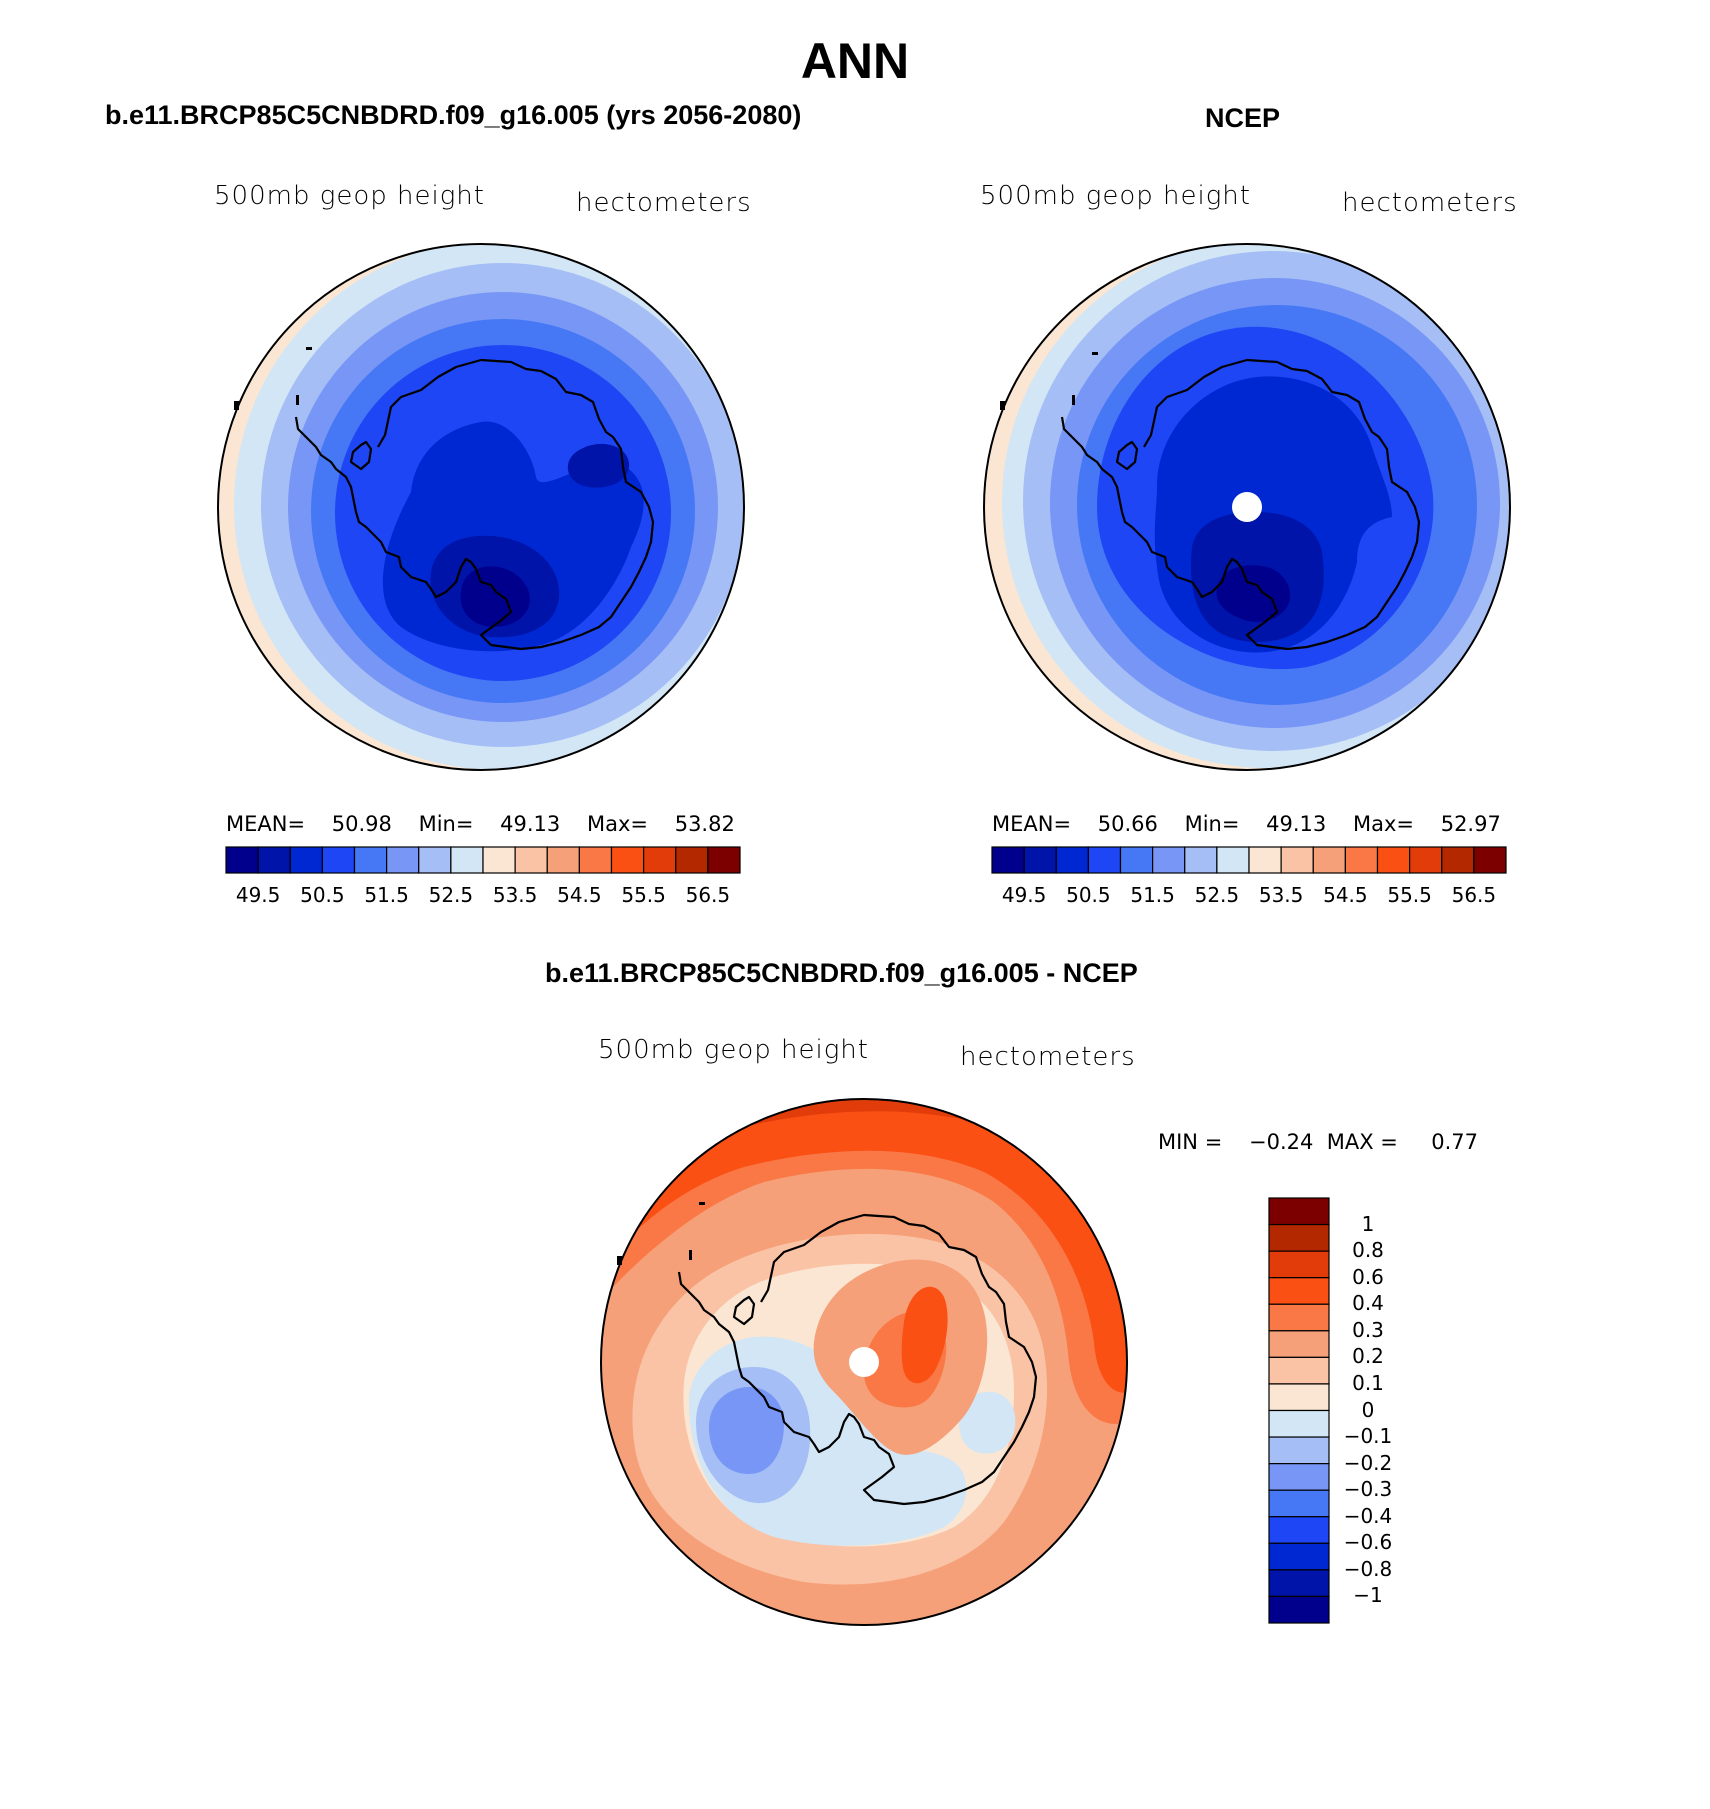  I want to click on min-value: 49.13, so click(530, 824).